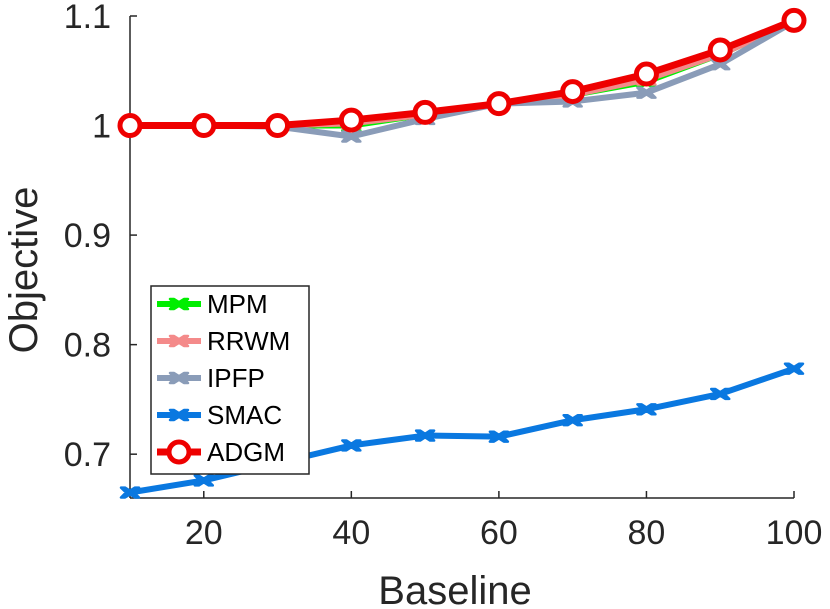 The image size is (830, 609). I want to click on legend: MPM RRWM IPFP SMAC ADGM, so click(230, 380).